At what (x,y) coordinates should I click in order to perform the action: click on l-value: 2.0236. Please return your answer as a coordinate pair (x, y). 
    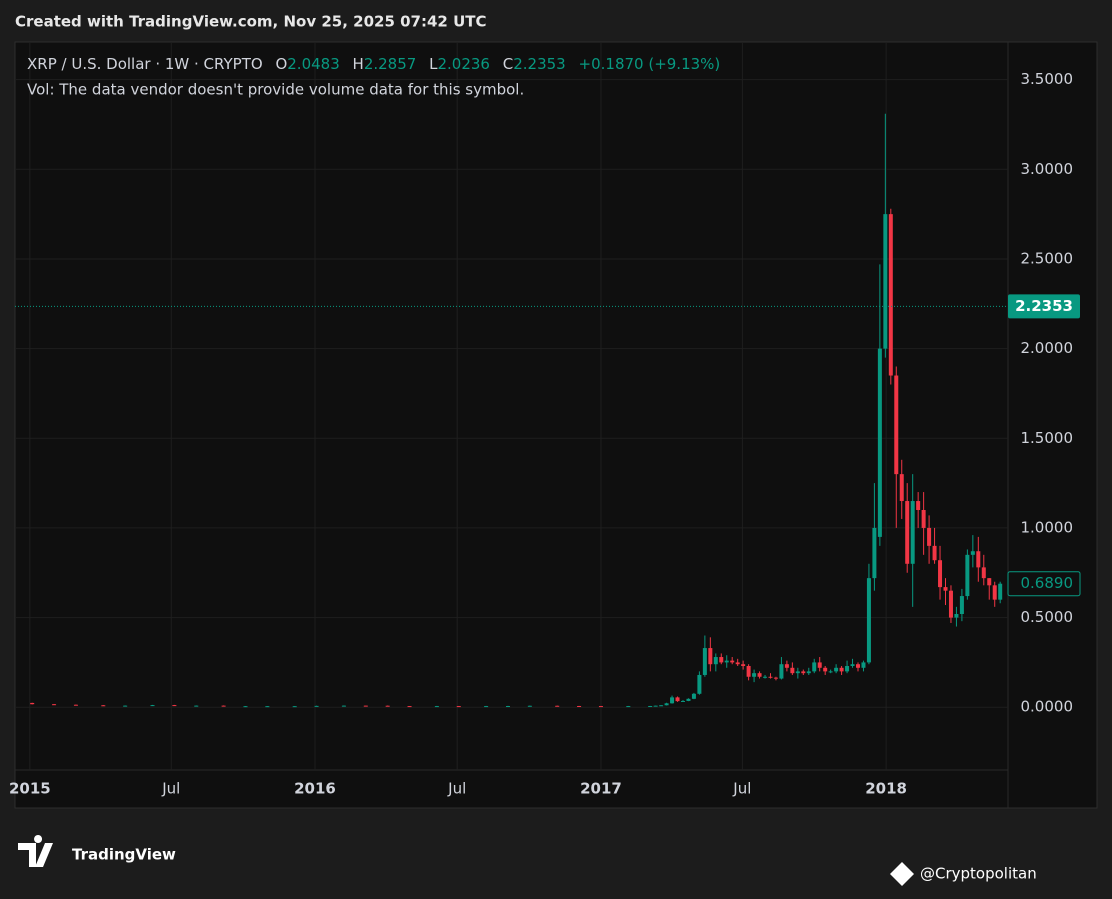
    Looking at the image, I should click on (463, 64).